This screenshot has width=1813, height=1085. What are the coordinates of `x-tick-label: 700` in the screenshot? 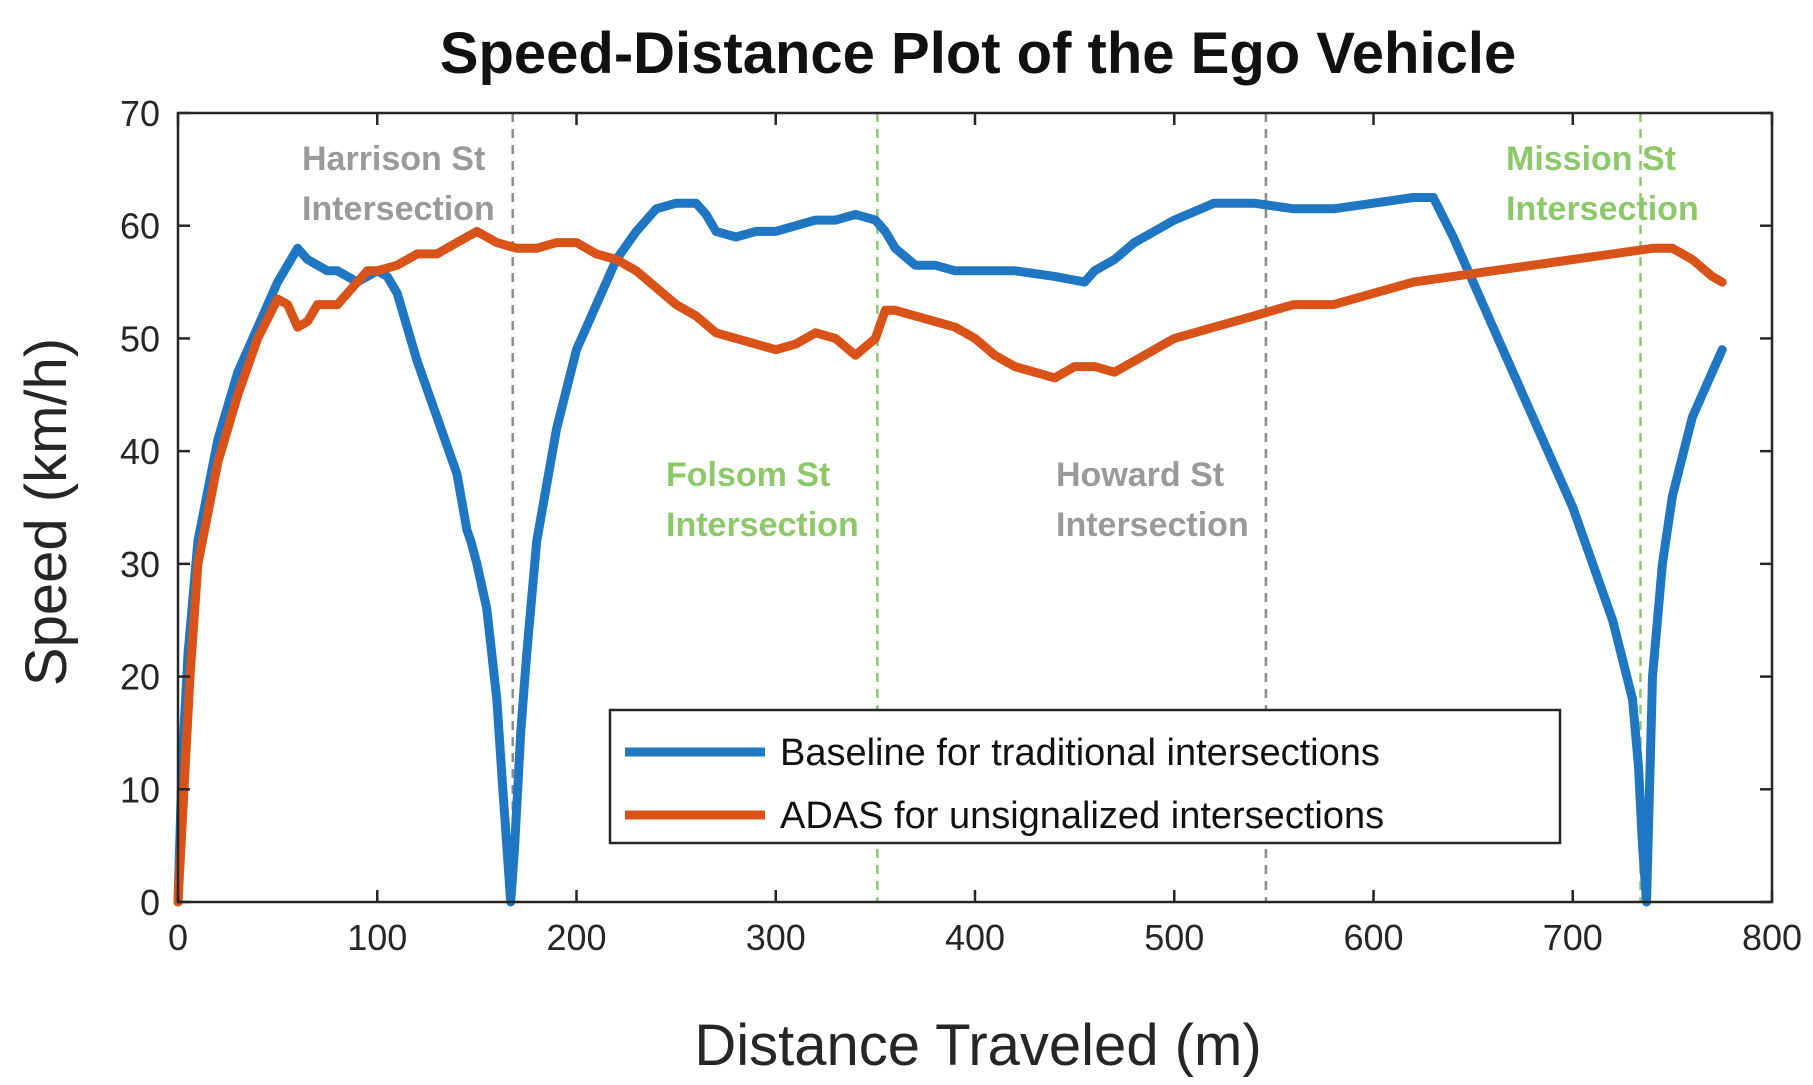 It's located at (1573, 937).